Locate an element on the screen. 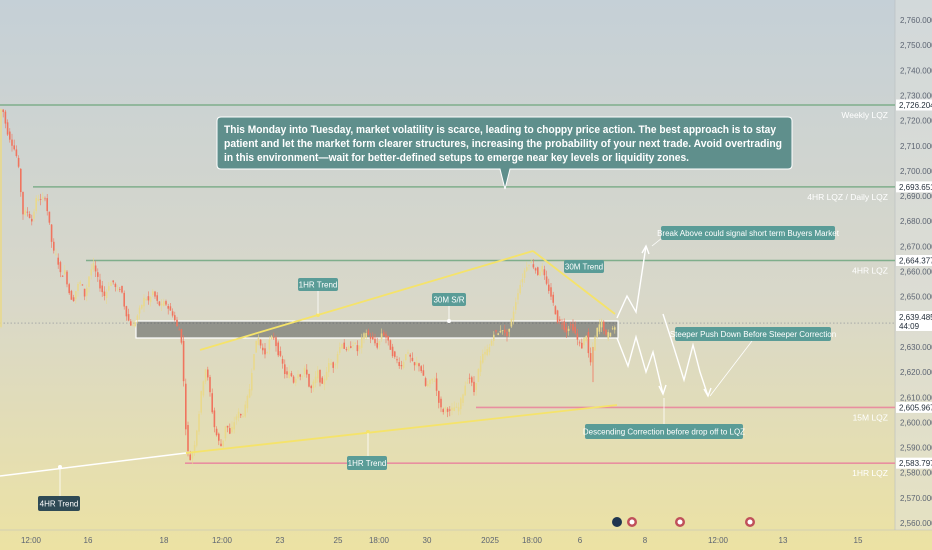  trend-1hr-upper-anchor is located at coordinates (318, 315).